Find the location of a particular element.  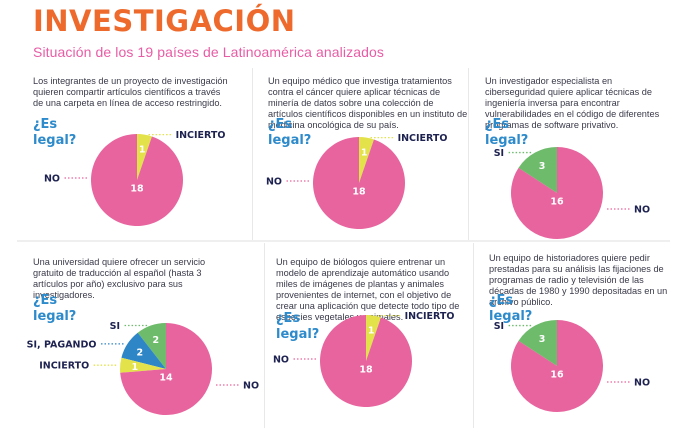

pie-chart-5: 1 18 INCIERTO NO is located at coordinates (364, 359).